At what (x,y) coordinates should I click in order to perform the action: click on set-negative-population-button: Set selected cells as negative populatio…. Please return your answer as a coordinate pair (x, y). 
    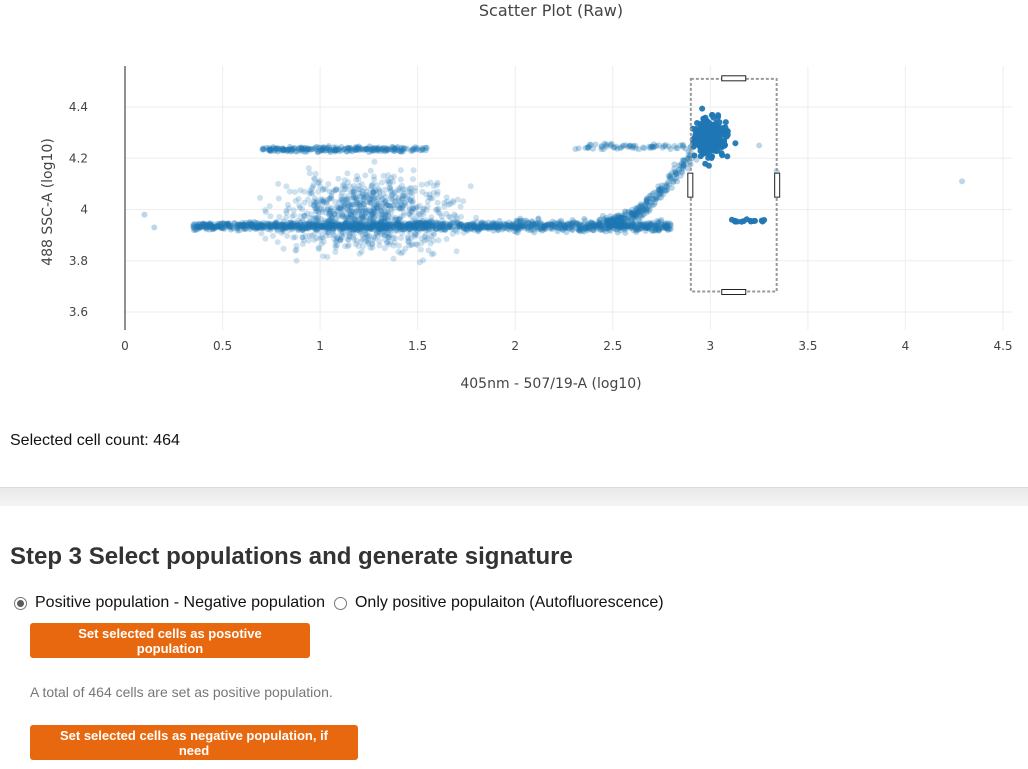
    Looking at the image, I should click on (194, 742).